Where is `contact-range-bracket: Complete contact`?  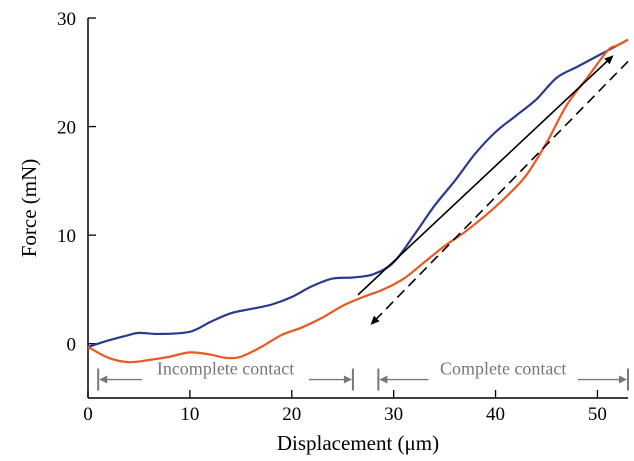
contact-range-bracket: Complete contact is located at coordinates (503, 375).